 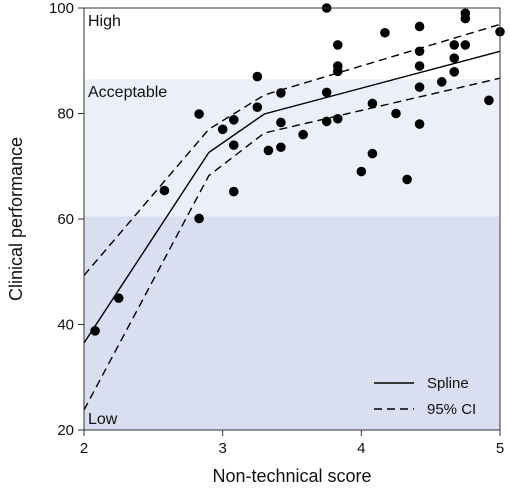 What do you see at coordinates (291, 476) in the screenshot?
I see `x-axis-title: Non-technical score` at bounding box center [291, 476].